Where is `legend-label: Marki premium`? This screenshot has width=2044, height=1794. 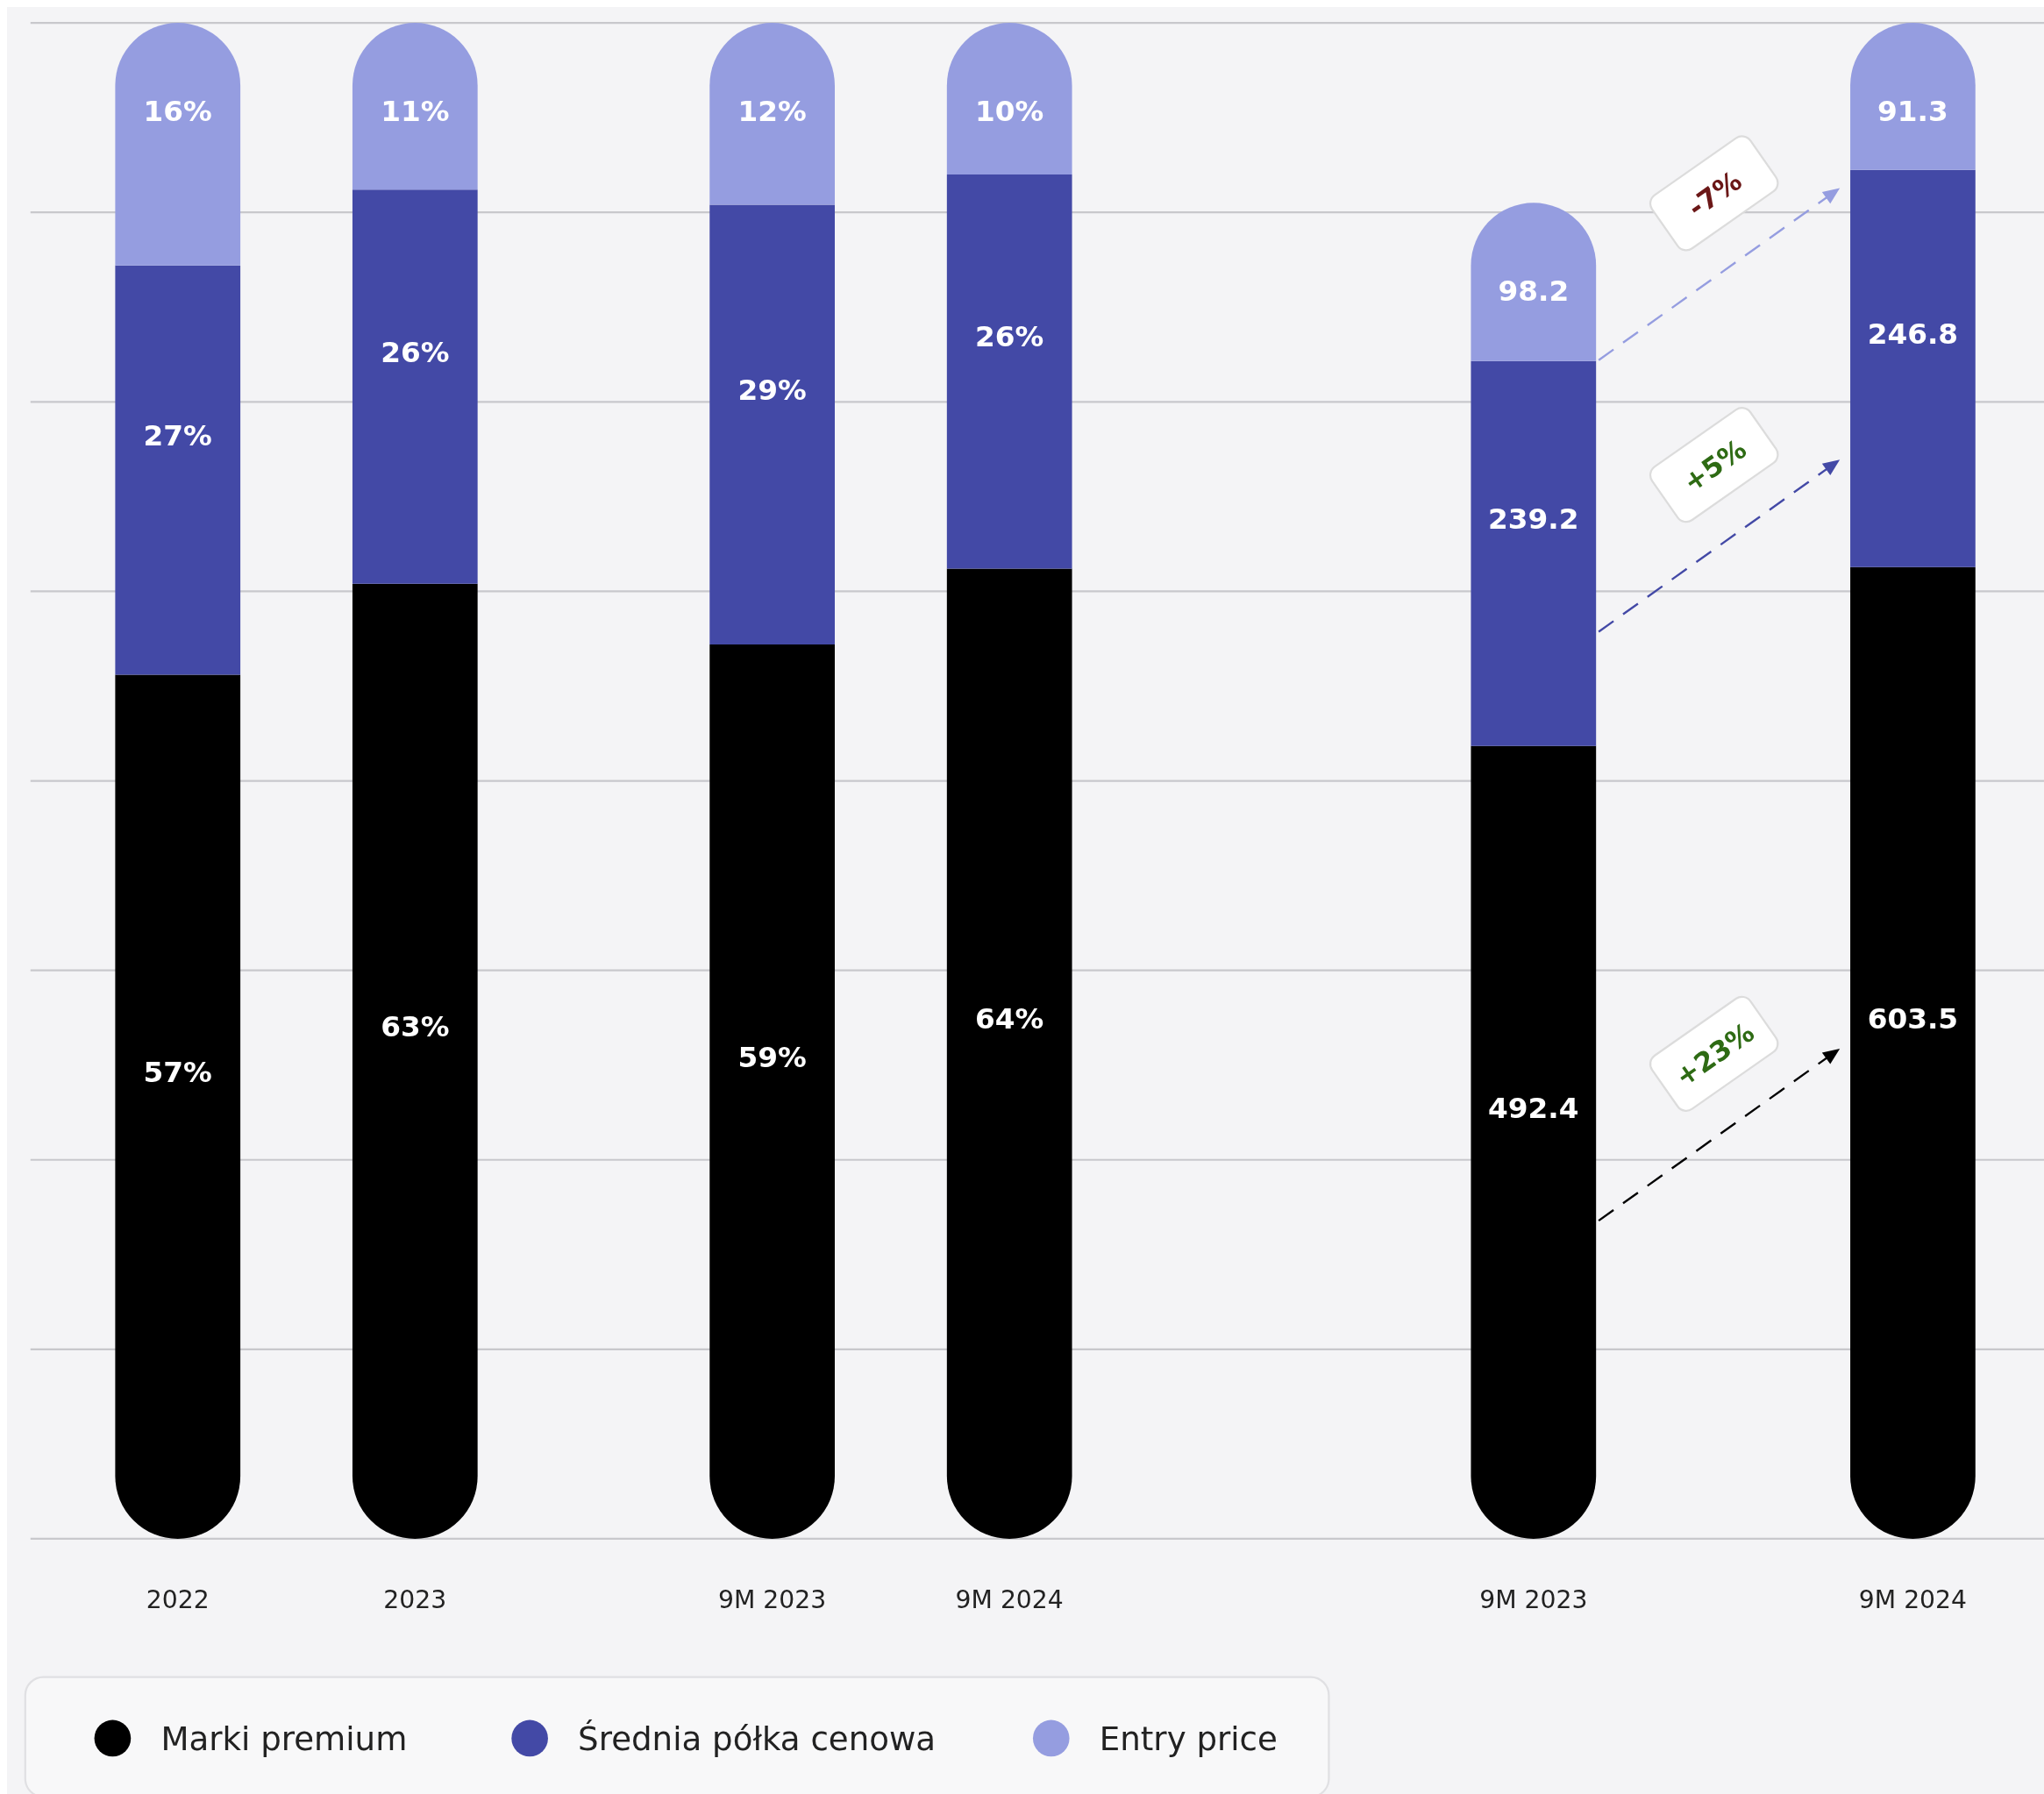
legend-label: Marki premium is located at coordinates (284, 1738).